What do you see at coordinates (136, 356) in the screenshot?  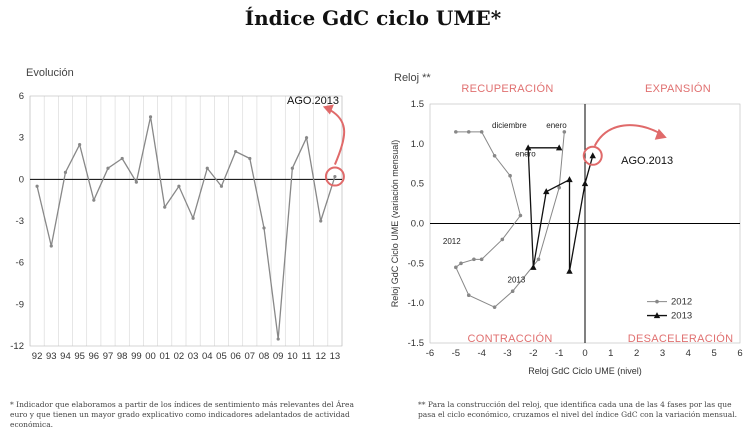 I see `x-tick-label: 99` at bounding box center [136, 356].